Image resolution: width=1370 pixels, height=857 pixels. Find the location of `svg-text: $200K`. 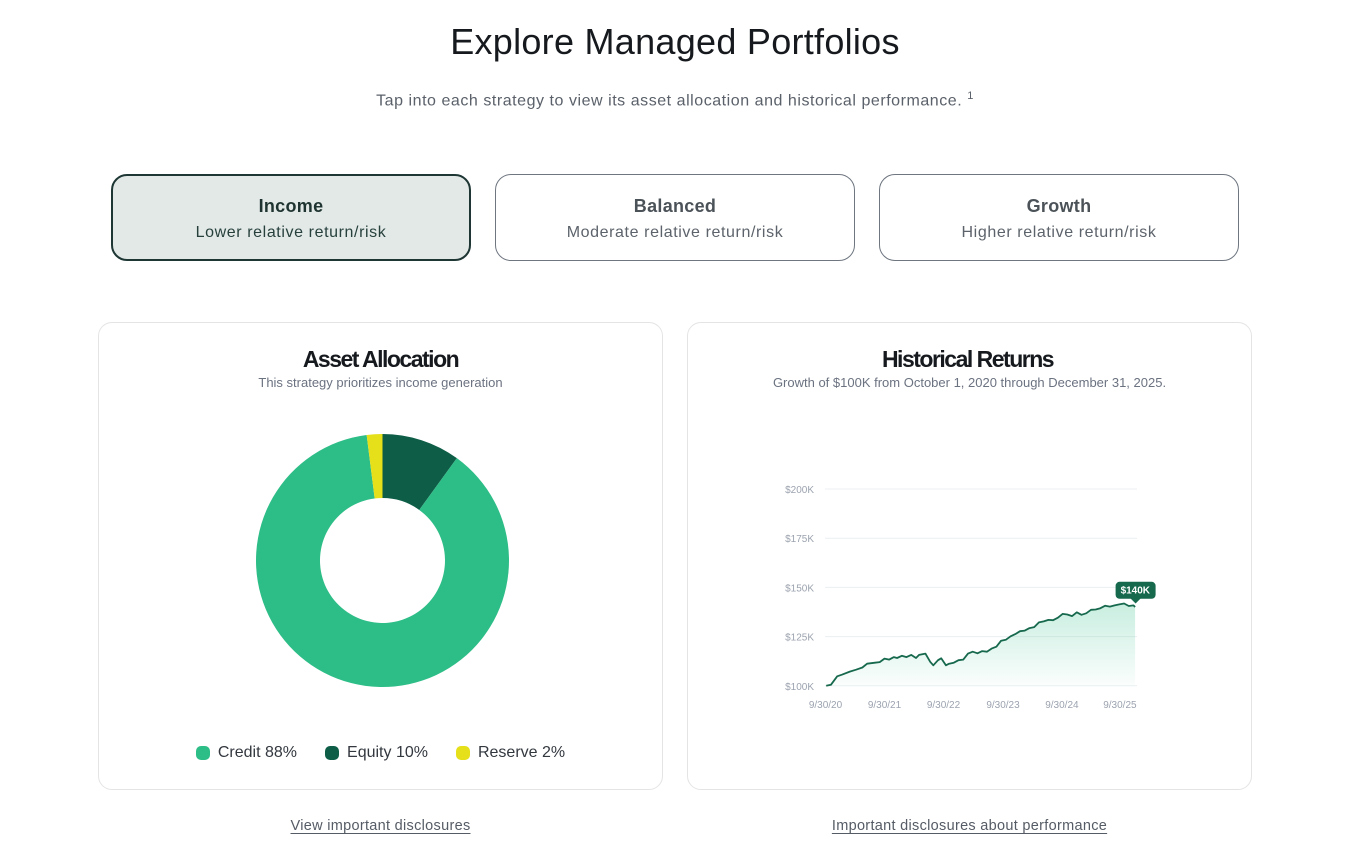

svg-text: $200K is located at coordinates (799, 490).